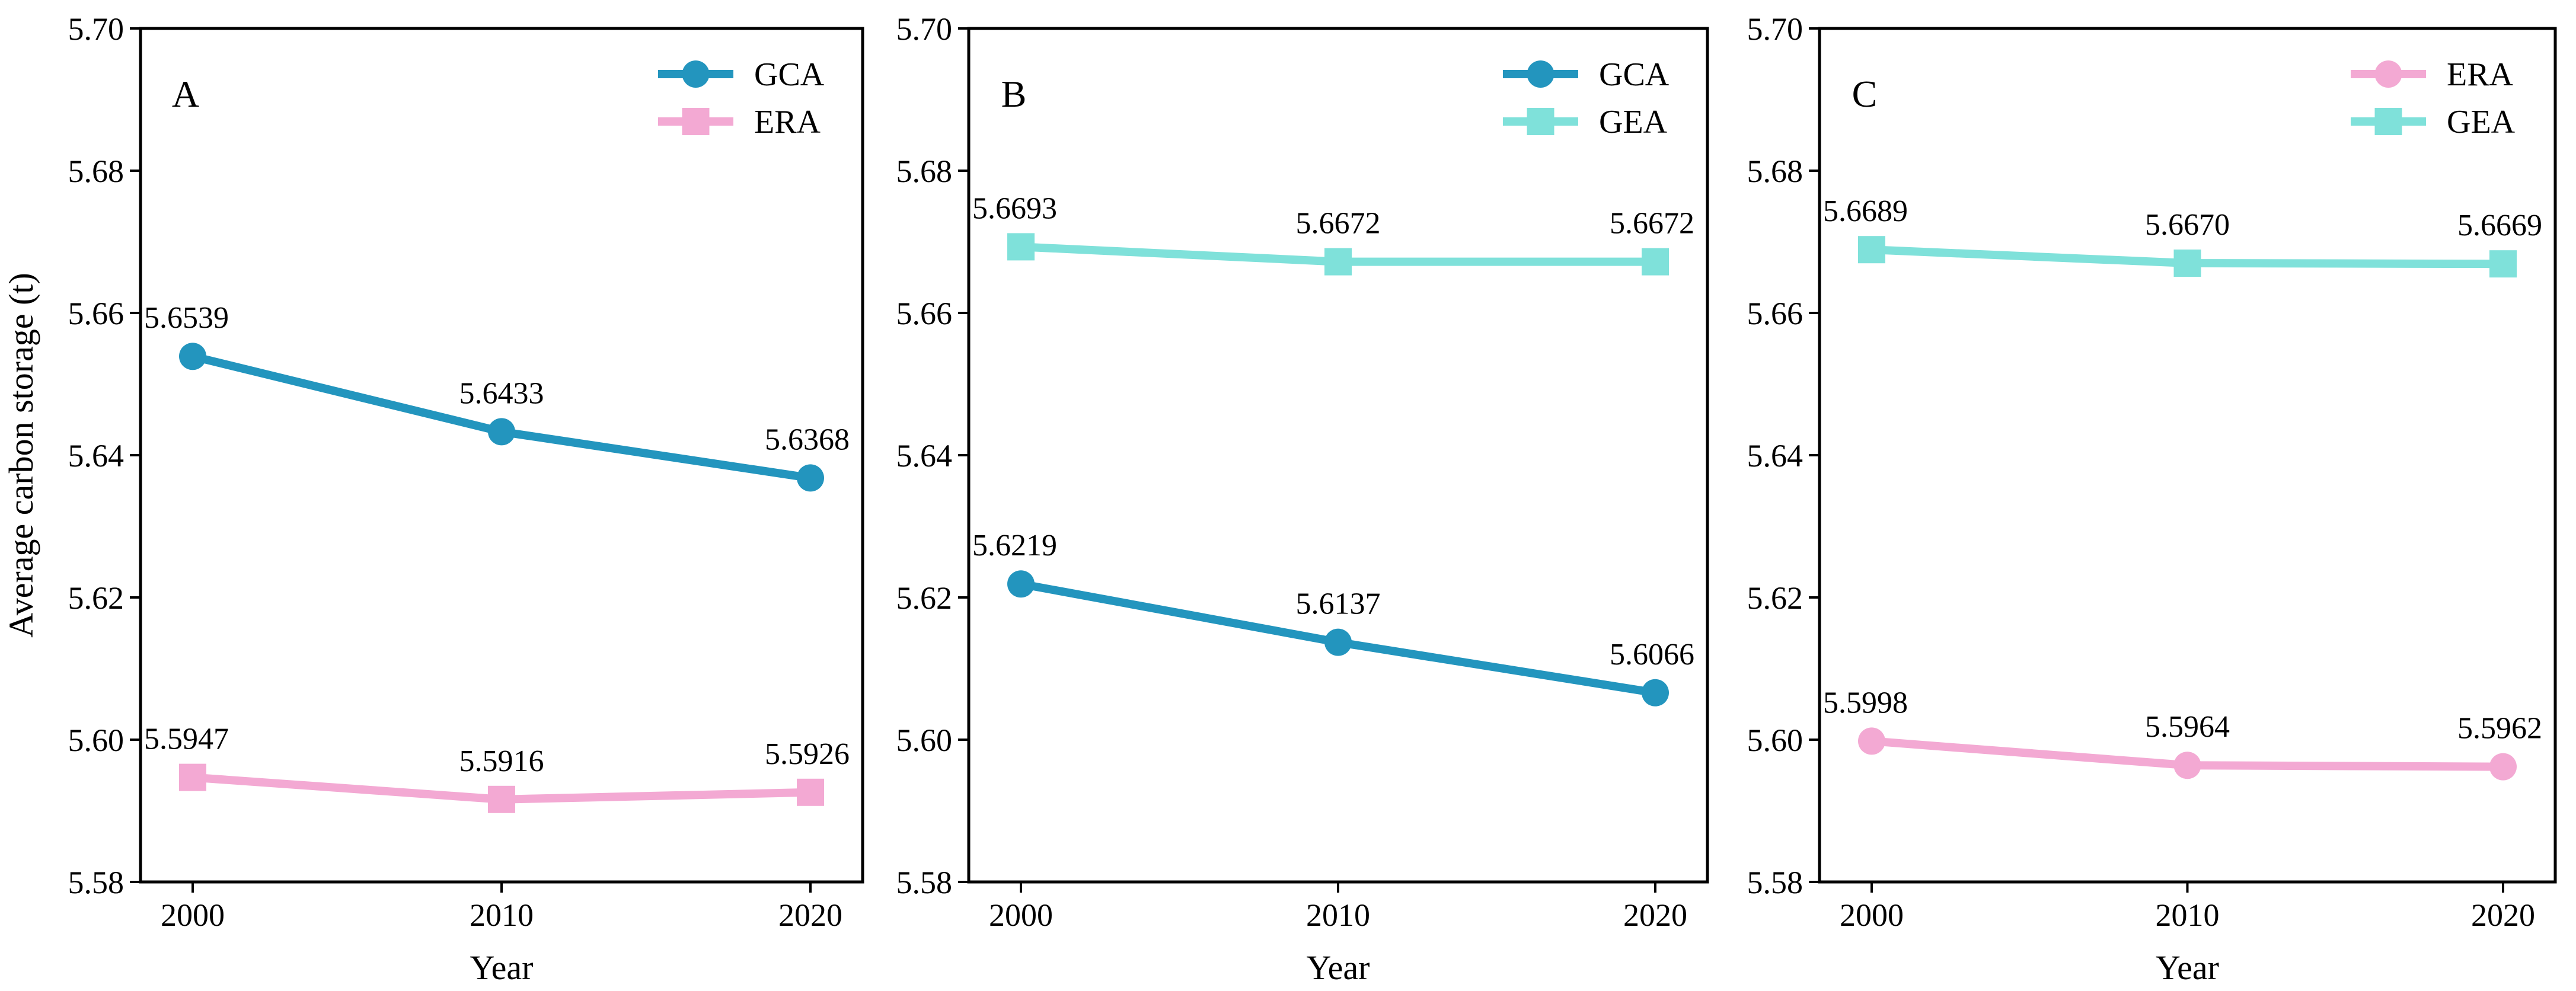 The width and height of the screenshot is (2576, 991). What do you see at coordinates (2499, 729) in the screenshot?
I see `data-label: 5.5962` at bounding box center [2499, 729].